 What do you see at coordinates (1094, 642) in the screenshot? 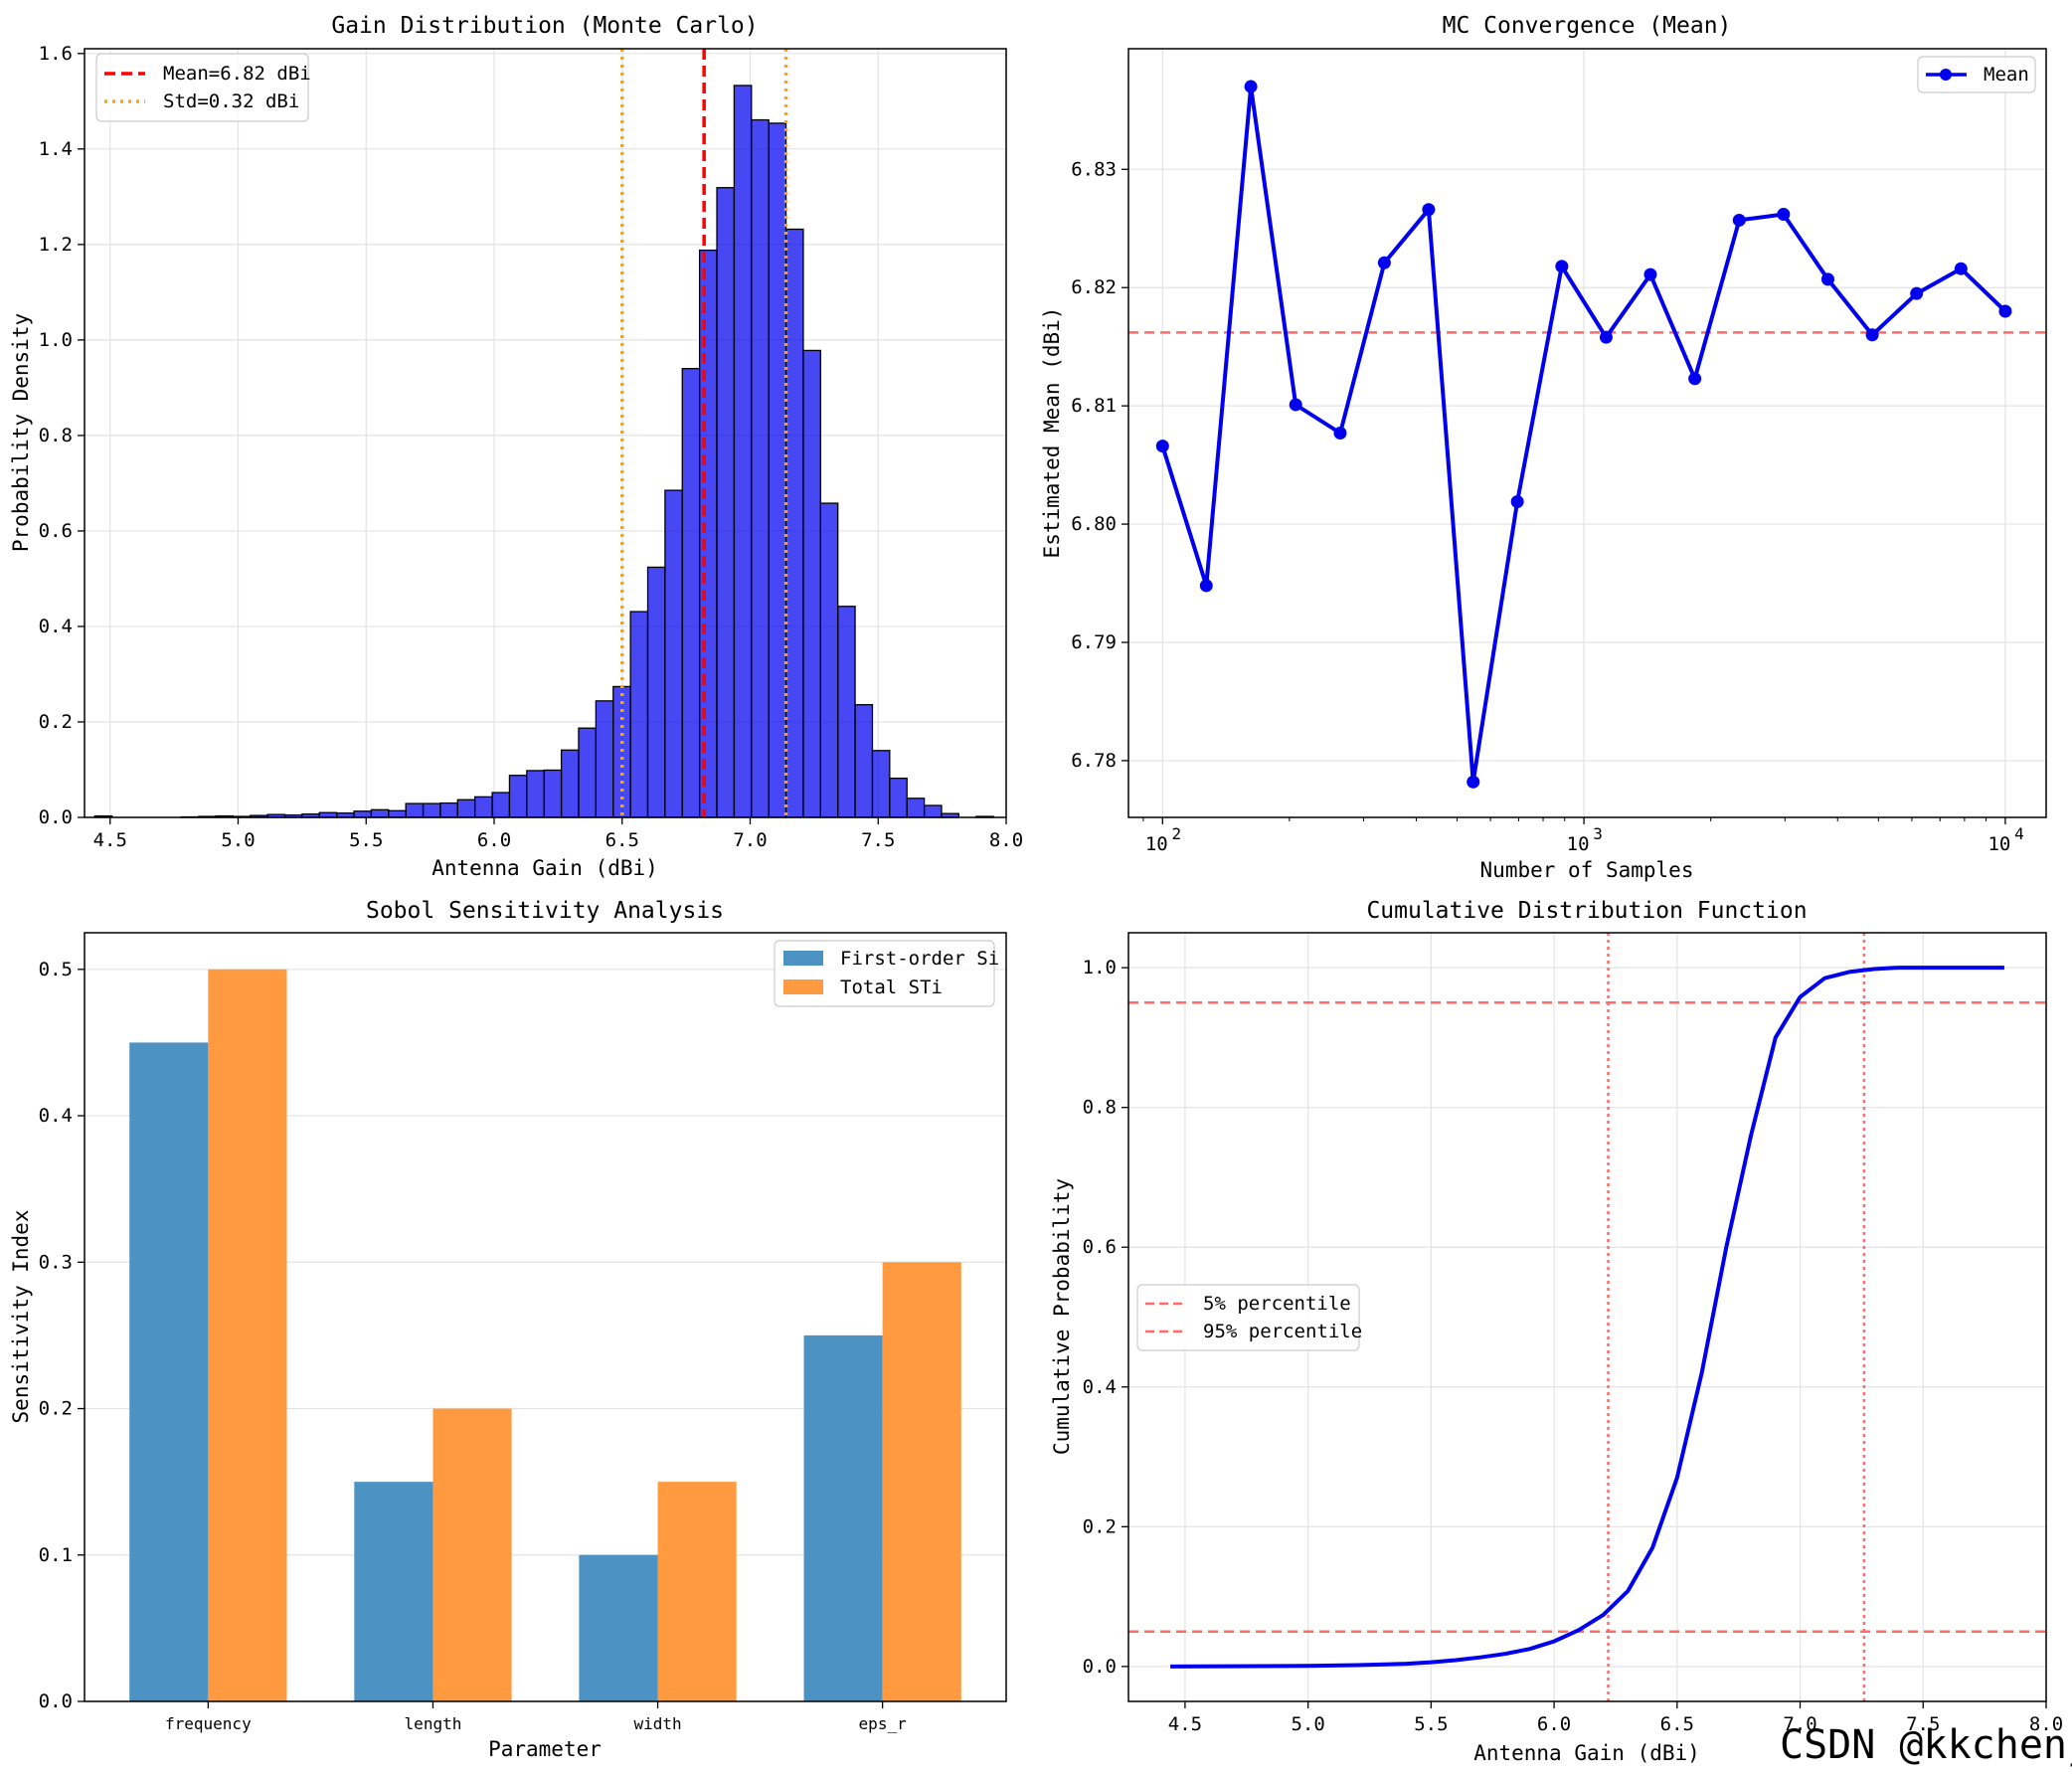
I see `conv-ytick-label: 6.79` at bounding box center [1094, 642].